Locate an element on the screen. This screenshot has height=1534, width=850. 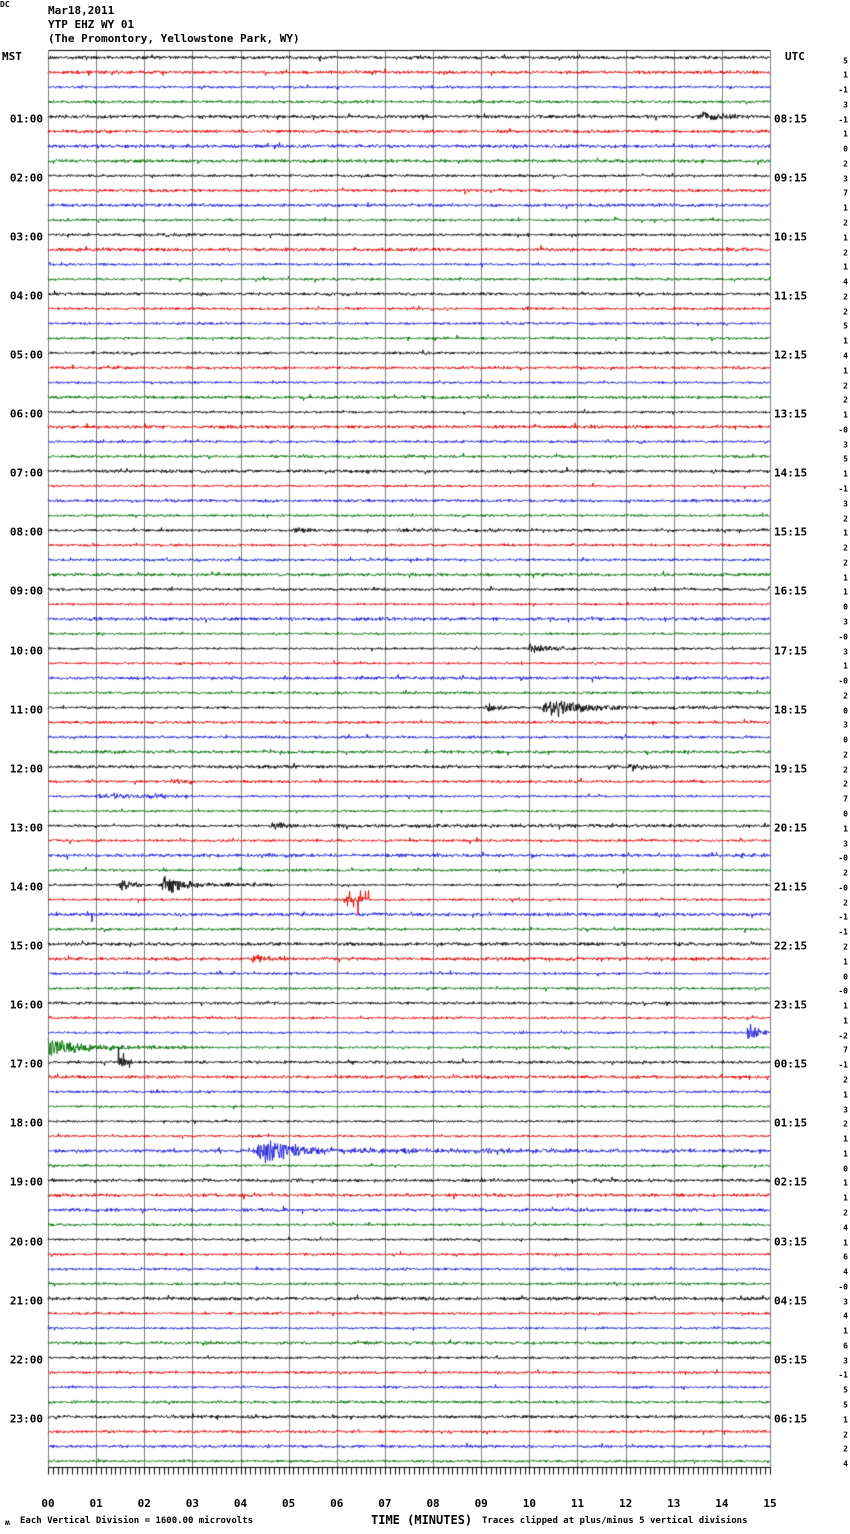
utc-quarter-label: 06:15 is located at coordinates (791, 1419).